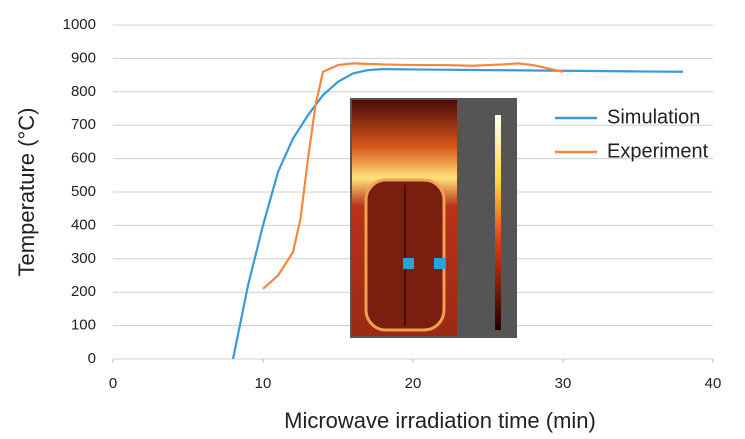  What do you see at coordinates (83, 325) in the screenshot?
I see `y-tick-label: 100` at bounding box center [83, 325].